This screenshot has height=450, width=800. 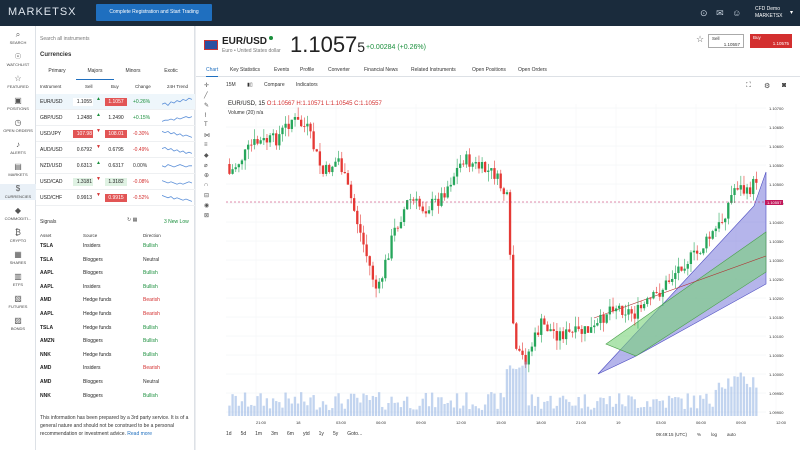 What do you see at coordinates (306, 434) in the screenshot?
I see `period-ytd: ytd` at bounding box center [306, 434].